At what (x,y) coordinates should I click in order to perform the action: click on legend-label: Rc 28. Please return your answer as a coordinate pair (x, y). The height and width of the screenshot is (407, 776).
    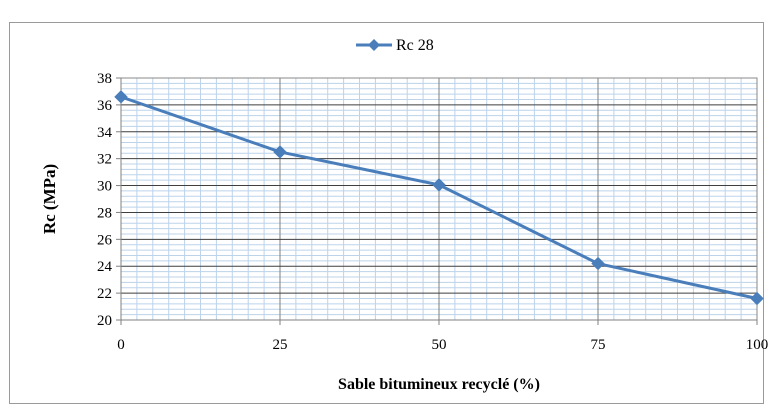
    Looking at the image, I should click on (415, 45).